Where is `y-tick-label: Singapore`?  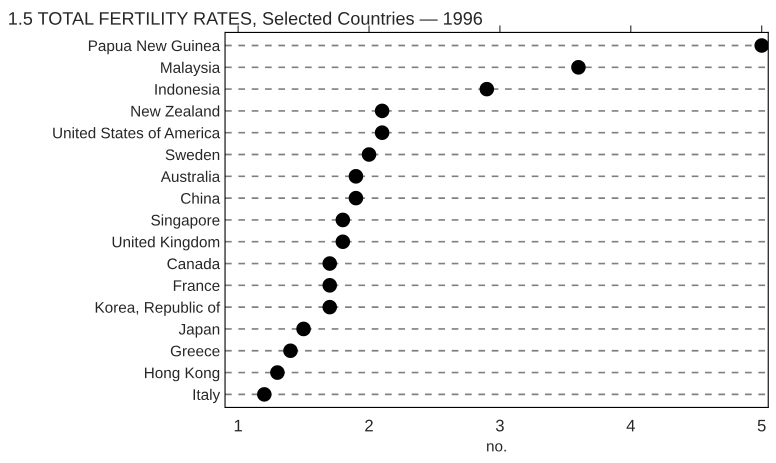 y-tick-label: Singapore is located at coordinates (185, 221).